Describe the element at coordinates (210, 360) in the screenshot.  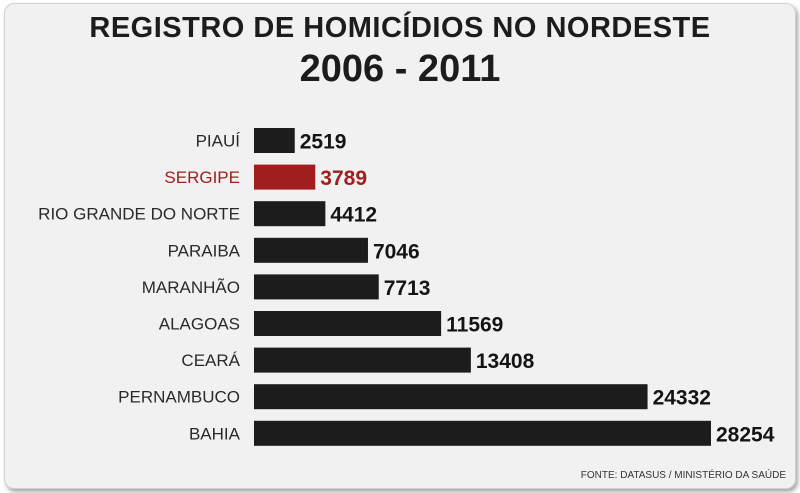
I see `category-label-ceara: CEARÁ` at that location.